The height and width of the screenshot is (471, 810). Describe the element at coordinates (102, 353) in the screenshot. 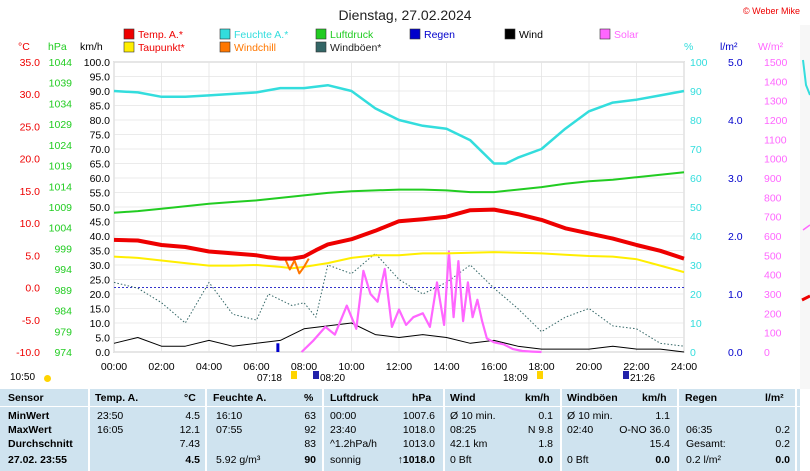

I see `kmh-axis-tick: 0.0` at that location.